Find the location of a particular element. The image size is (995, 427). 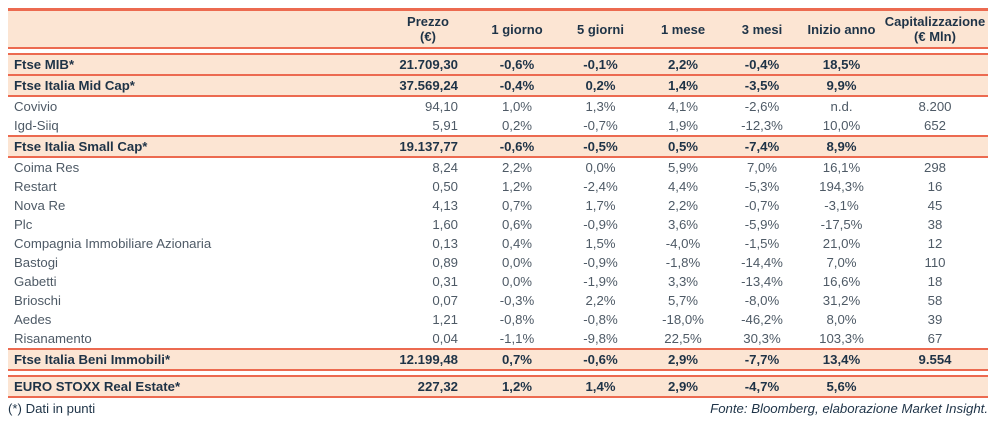

cell-m3: -4,7% is located at coordinates (762, 386).